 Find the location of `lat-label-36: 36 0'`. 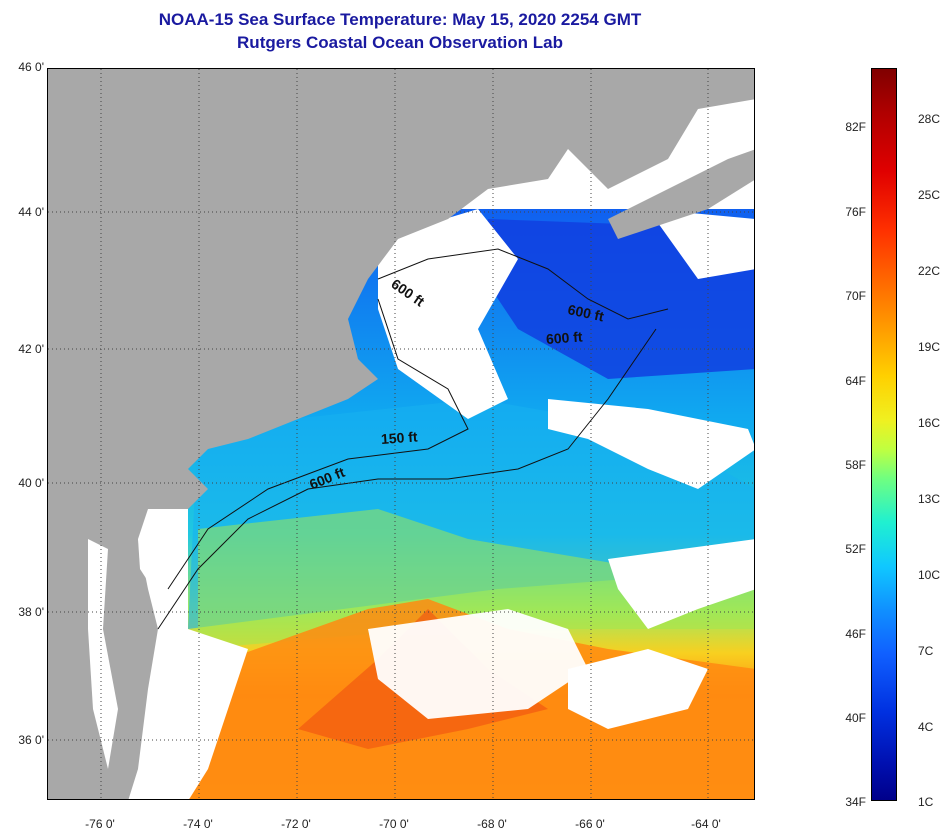

lat-label-36: 36 0' is located at coordinates (31, 740).